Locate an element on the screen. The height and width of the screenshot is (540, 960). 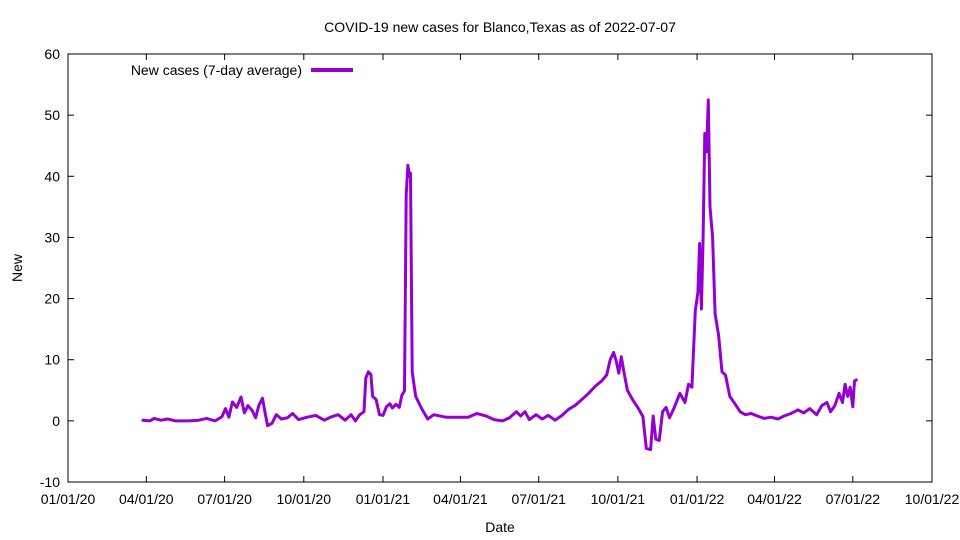
y-axis-title: New is located at coordinates (17, 267).